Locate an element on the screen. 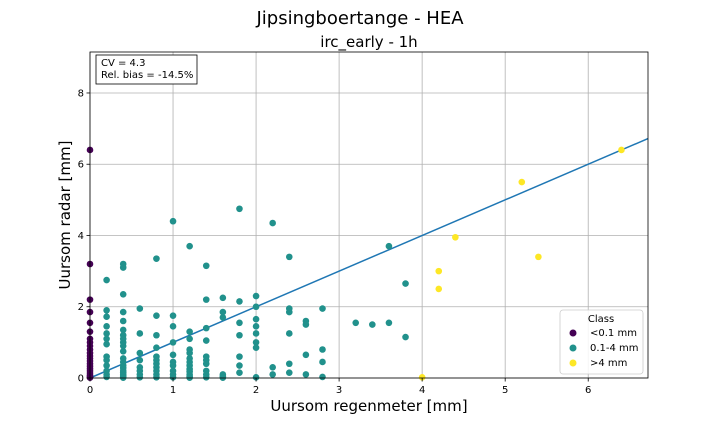 The image size is (720, 432). legend-label-high: >4 mm is located at coordinates (608, 363).